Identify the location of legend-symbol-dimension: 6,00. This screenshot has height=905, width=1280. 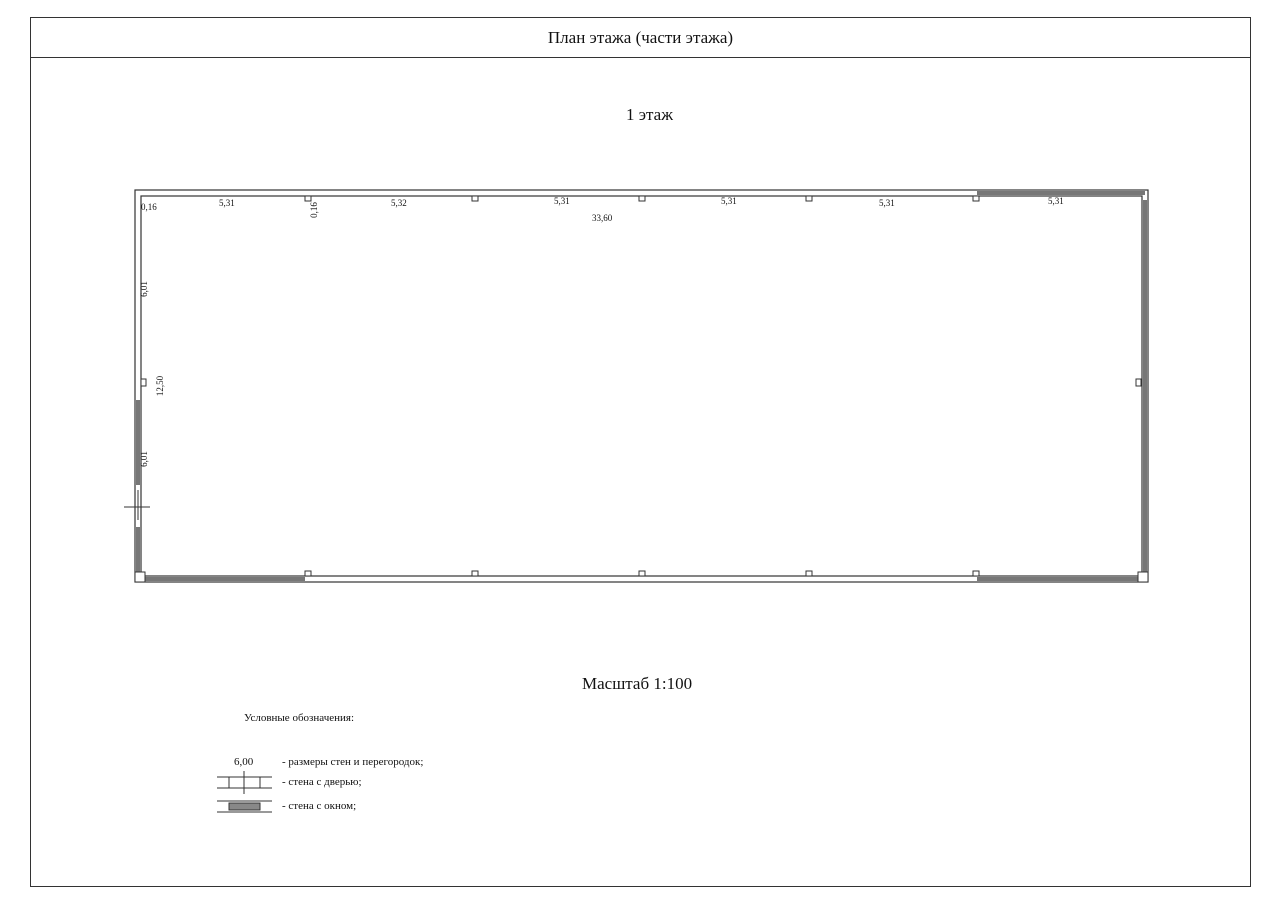
(244, 762).